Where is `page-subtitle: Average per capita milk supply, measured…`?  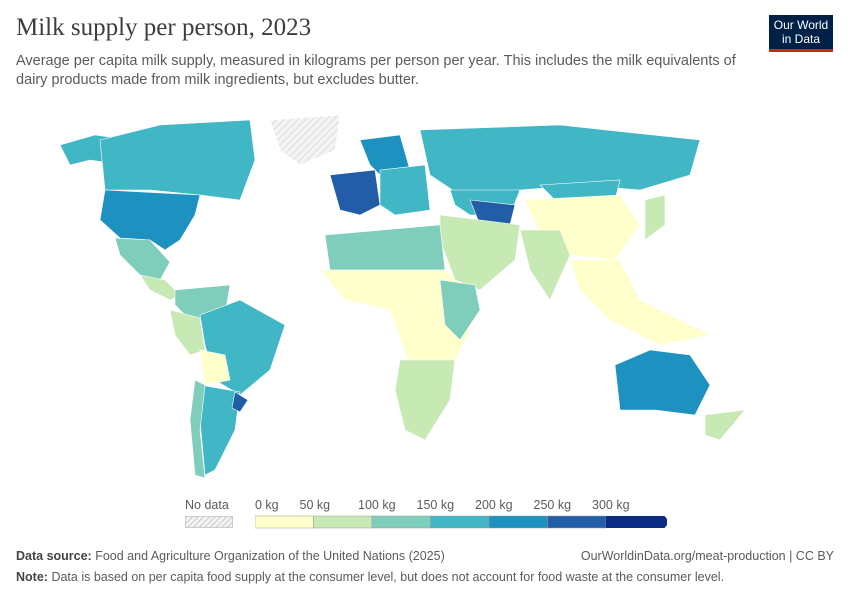 page-subtitle: Average per capita milk supply, measured… is located at coordinates (376, 70).